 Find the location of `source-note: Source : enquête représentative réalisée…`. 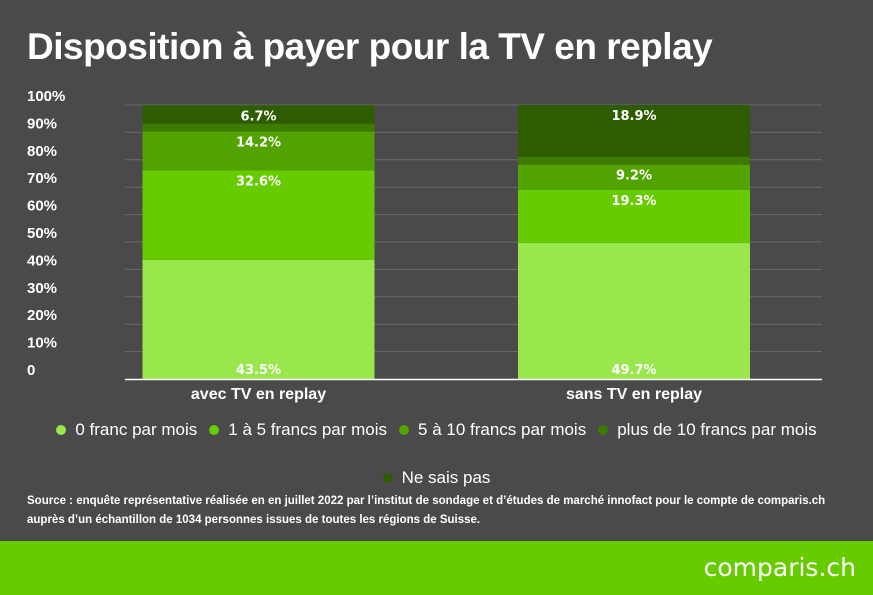

source-note: Source : enquête représentative réalisée… is located at coordinates (426, 510).